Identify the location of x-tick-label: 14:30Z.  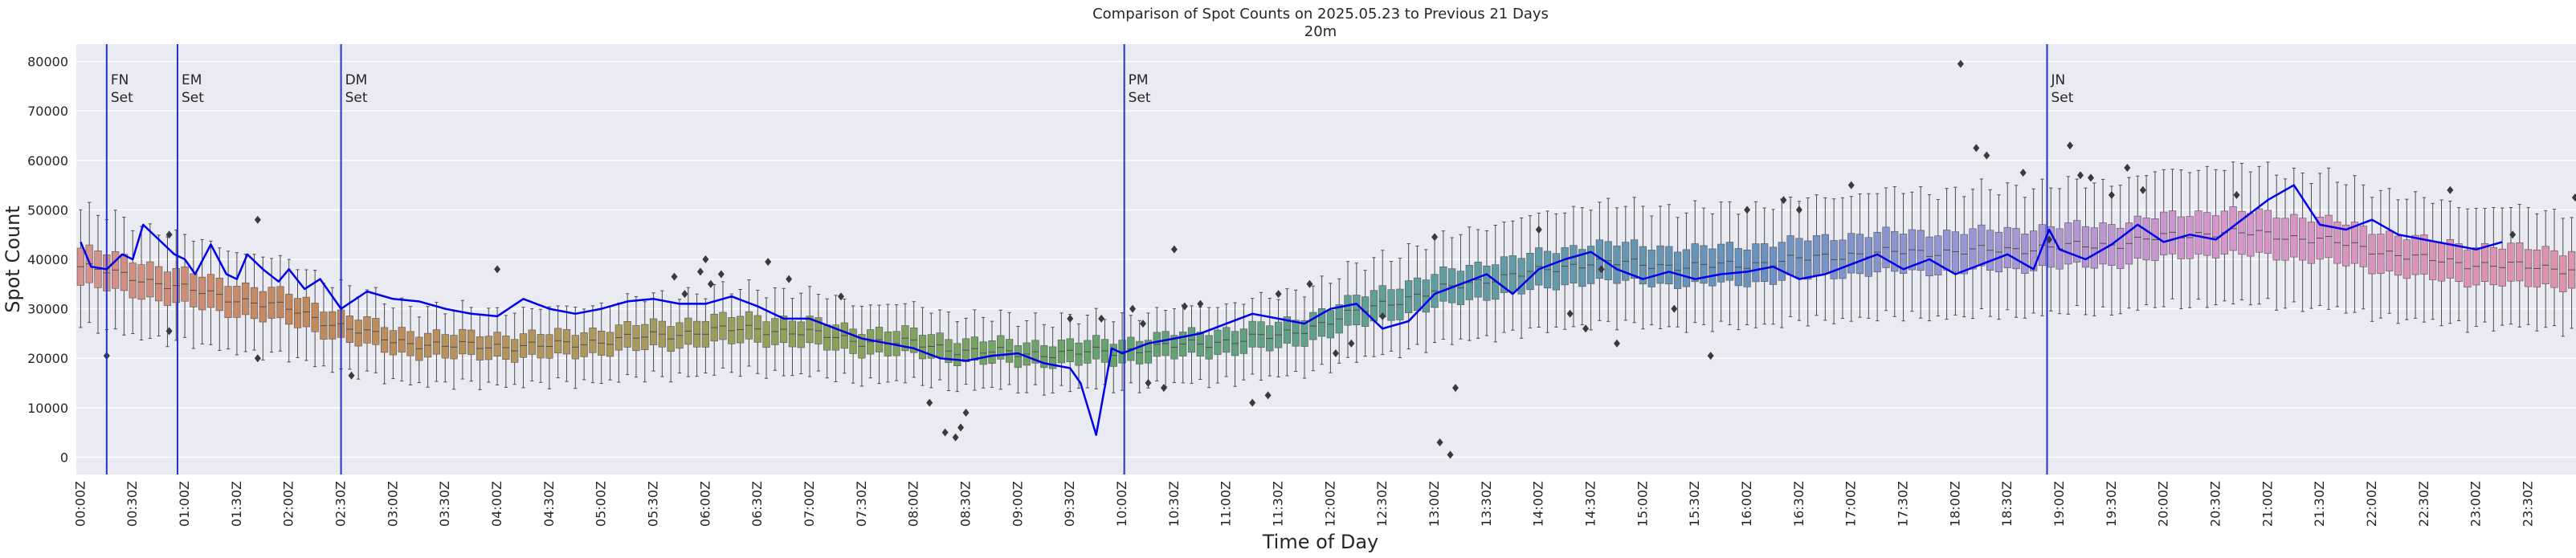
(1590, 504).